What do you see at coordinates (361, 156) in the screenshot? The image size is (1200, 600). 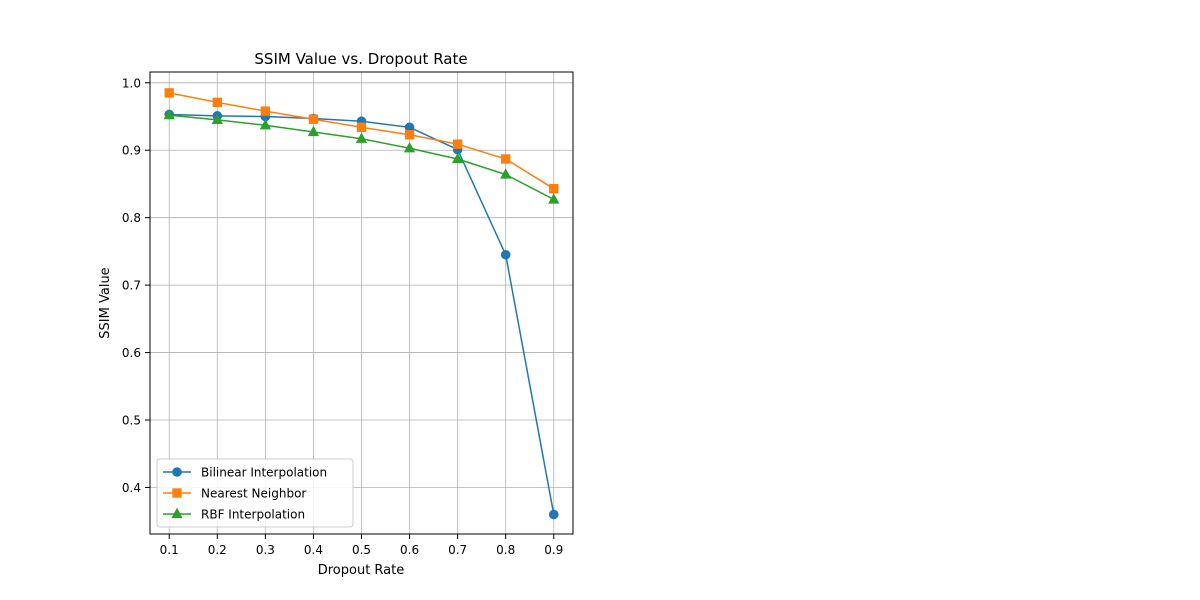 I see `series-rbf-interpolation` at bounding box center [361, 156].